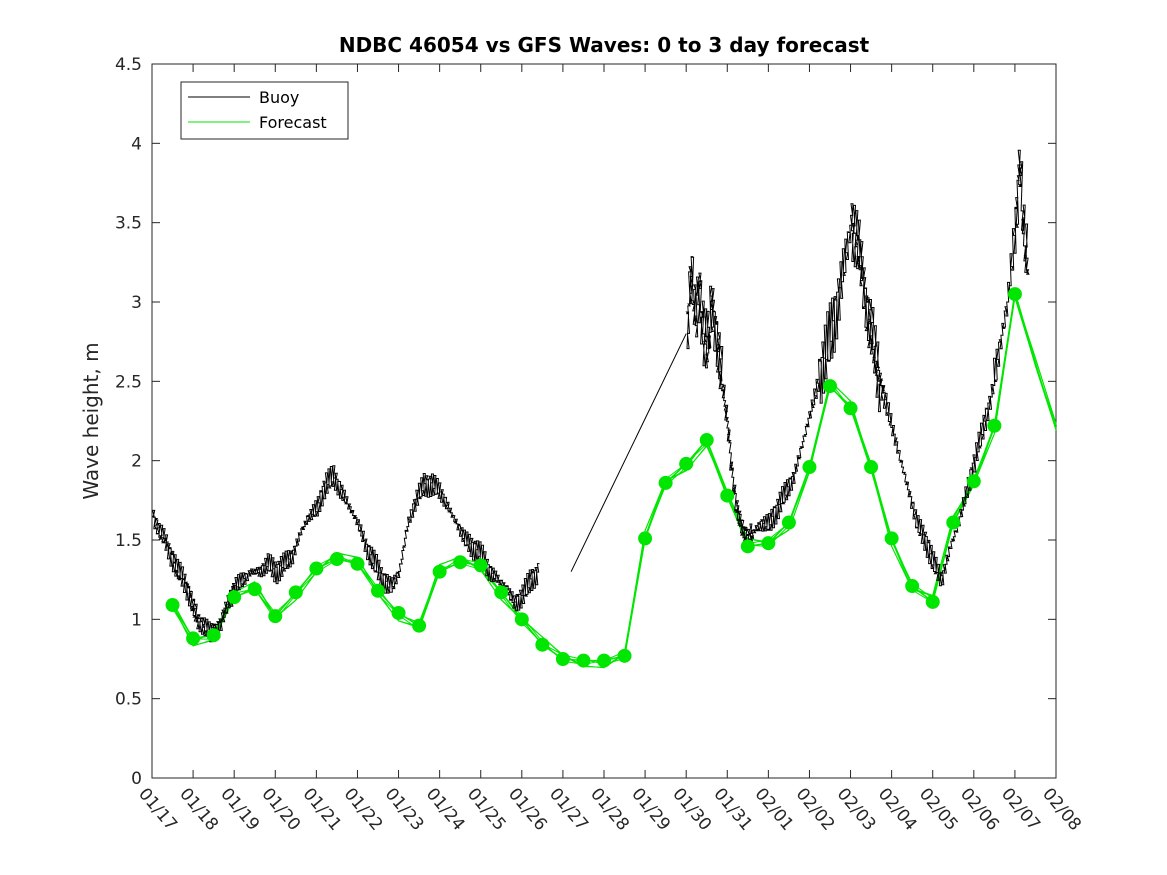 This screenshot has width=1167, height=875. I want to click on y-tick-label: 4.5, so click(128, 65).